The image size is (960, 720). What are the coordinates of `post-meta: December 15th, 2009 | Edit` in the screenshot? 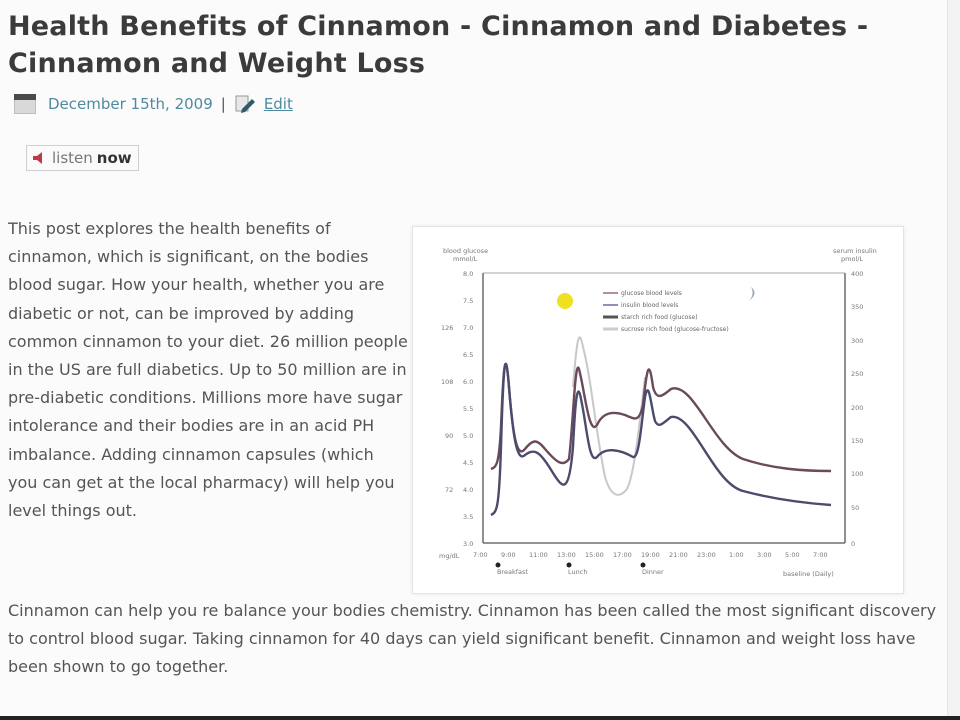 It's located at (153, 104).